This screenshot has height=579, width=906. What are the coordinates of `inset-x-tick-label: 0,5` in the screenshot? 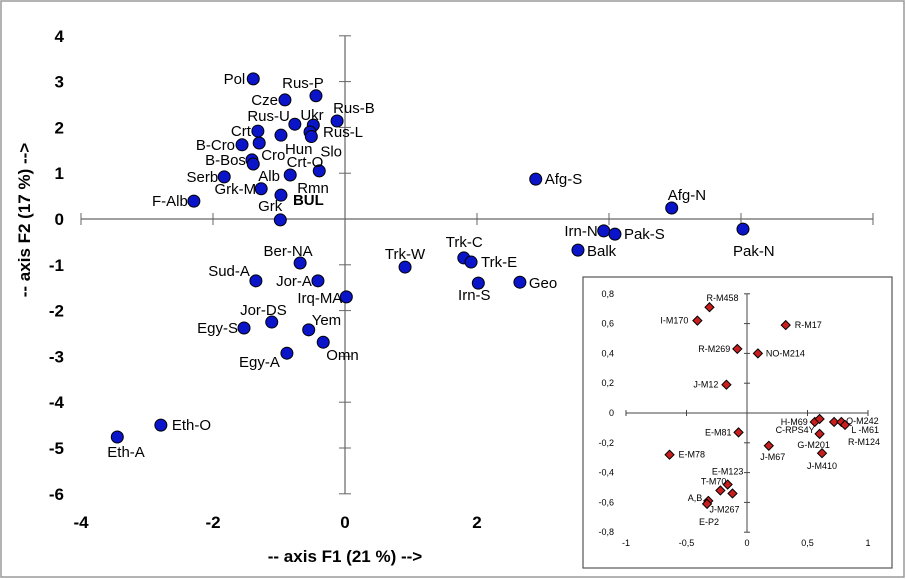 It's located at (807, 543).